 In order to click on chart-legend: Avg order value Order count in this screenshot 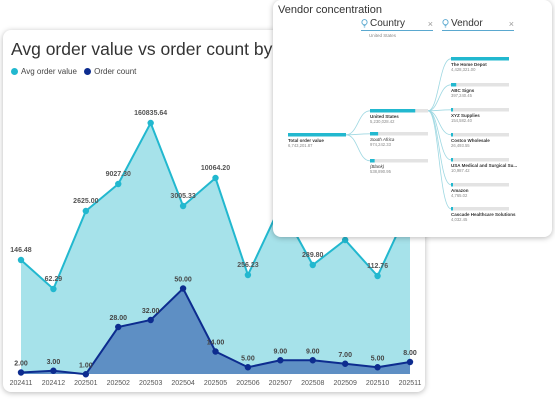, I will do `click(76, 72)`.